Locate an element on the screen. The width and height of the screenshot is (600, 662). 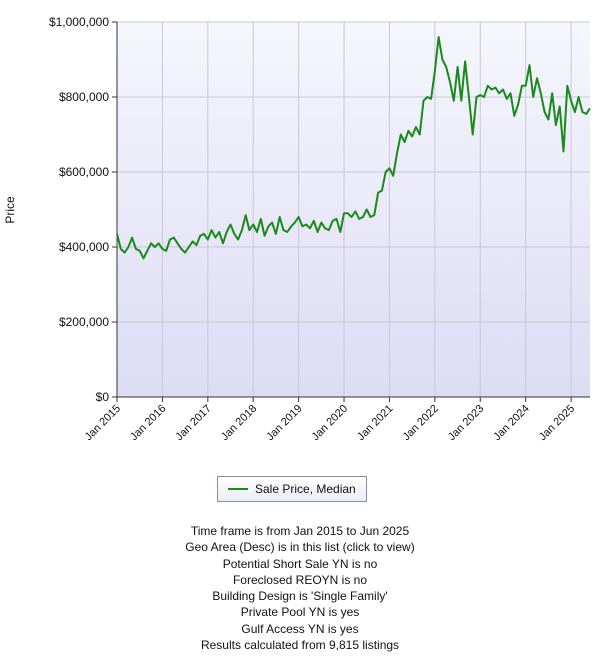
criteria-line-short-sale: Potential Short Sale YN is no is located at coordinates (300, 563).